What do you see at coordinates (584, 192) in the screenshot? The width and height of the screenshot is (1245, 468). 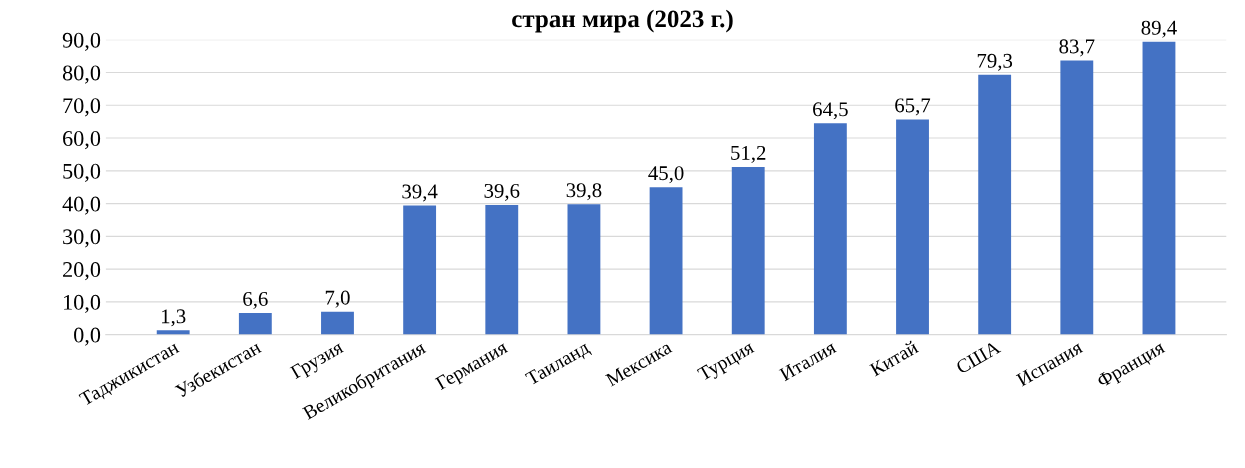 I see `data-label: 39,8` at bounding box center [584, 192].